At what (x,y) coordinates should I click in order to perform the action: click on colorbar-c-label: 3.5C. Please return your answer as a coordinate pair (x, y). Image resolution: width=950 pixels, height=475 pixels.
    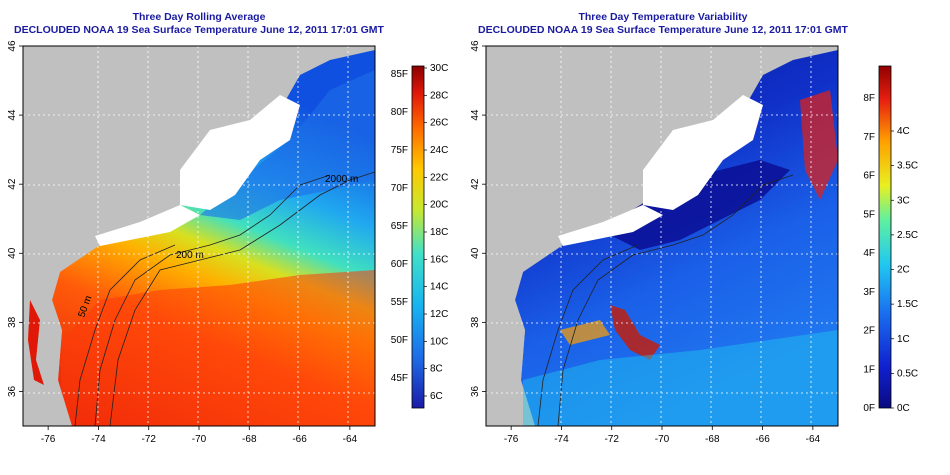
    Looking at the image, I should click on (907, 166).